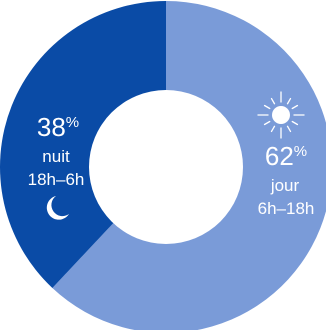 Image resolution: width=326 pixels, height=330 pixels. What do you see at coordinates (57, 208) in the screenshot?
I see `moon-icon` at bounding box center [57, 208].